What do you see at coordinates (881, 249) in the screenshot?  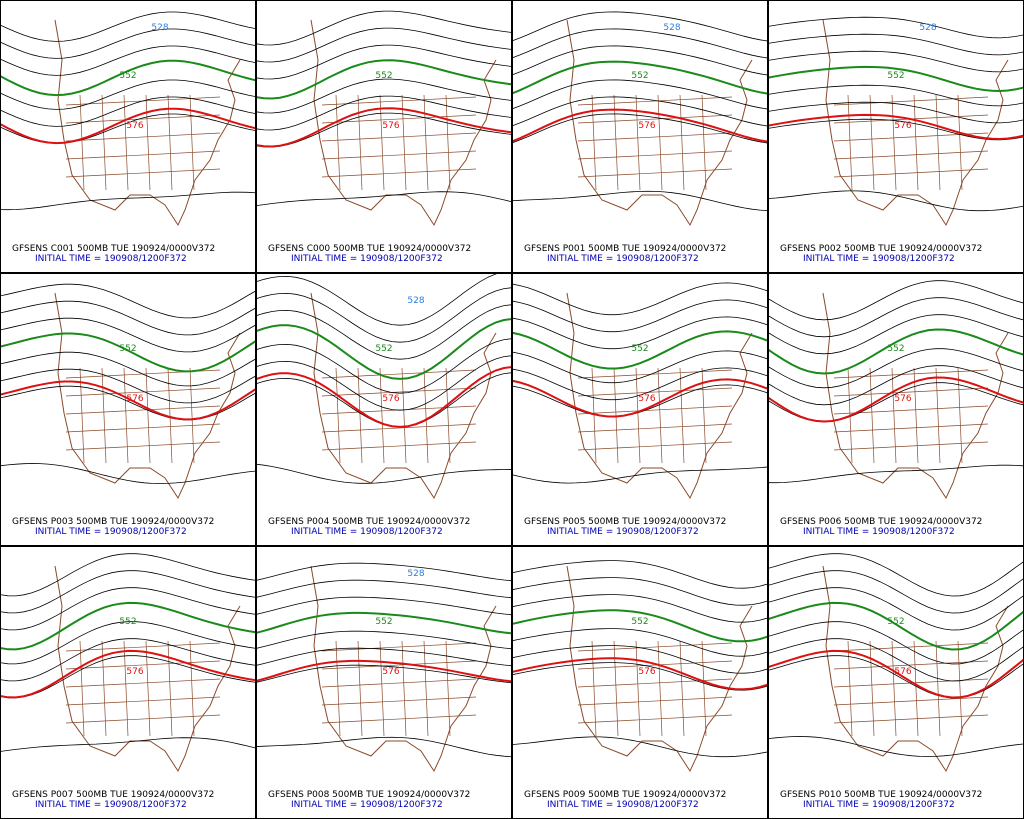 I see `panel-title: GFSENS P002 500MB TUE 190924/0000V372` at bounding box center [881, 249].